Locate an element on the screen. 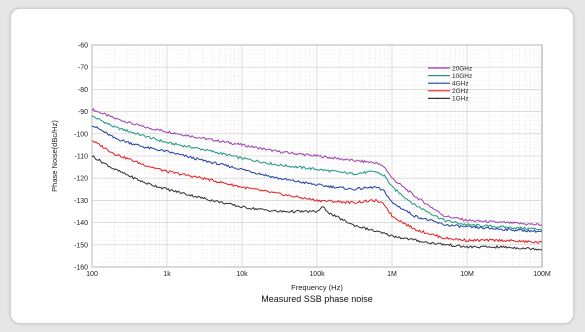 The width and height of the screenshot is (585, 332). x-tick-labels: 100 1k 10k 100k 1M 10M 100M is located at coordinates (318, 274).